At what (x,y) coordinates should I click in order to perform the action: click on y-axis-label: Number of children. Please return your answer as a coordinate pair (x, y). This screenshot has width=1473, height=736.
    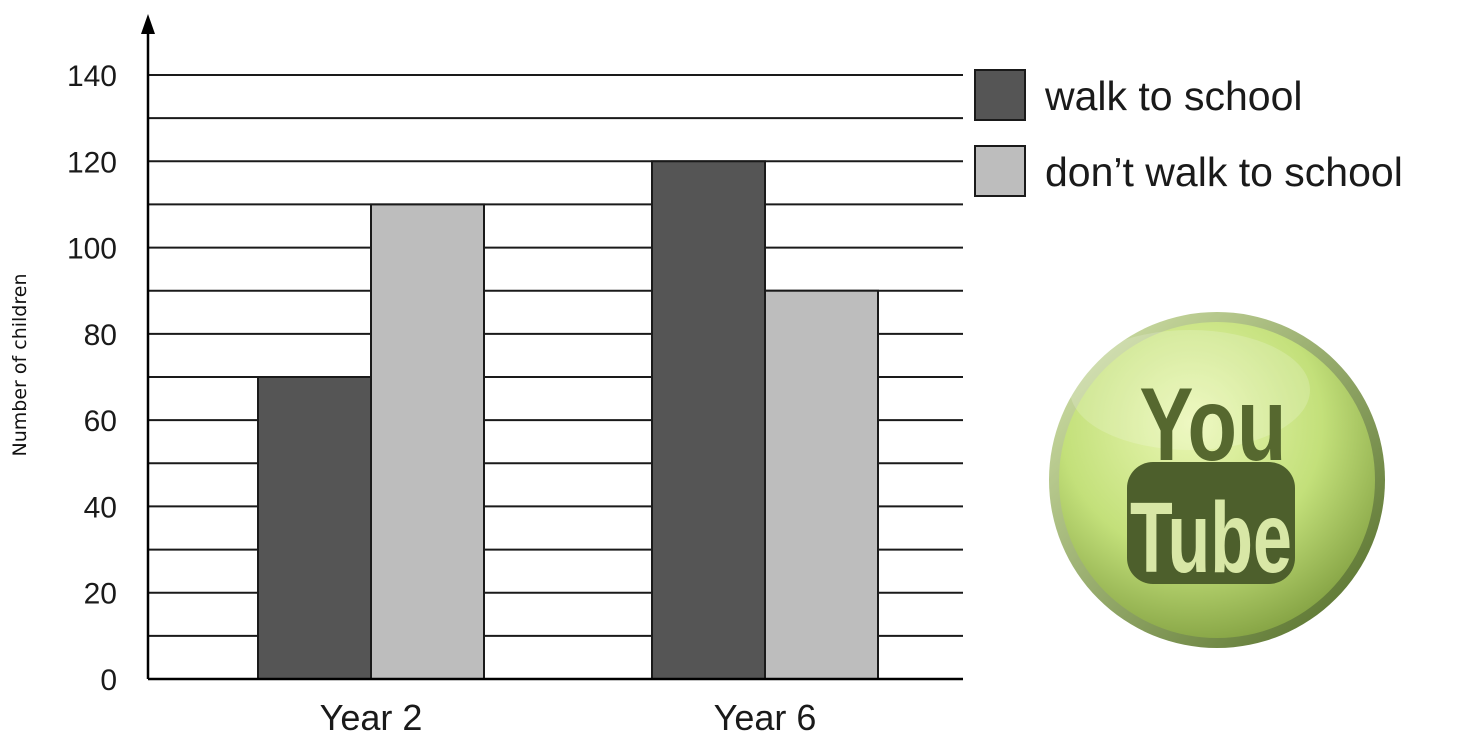
    Looking at the image, I should click on (20, 365).